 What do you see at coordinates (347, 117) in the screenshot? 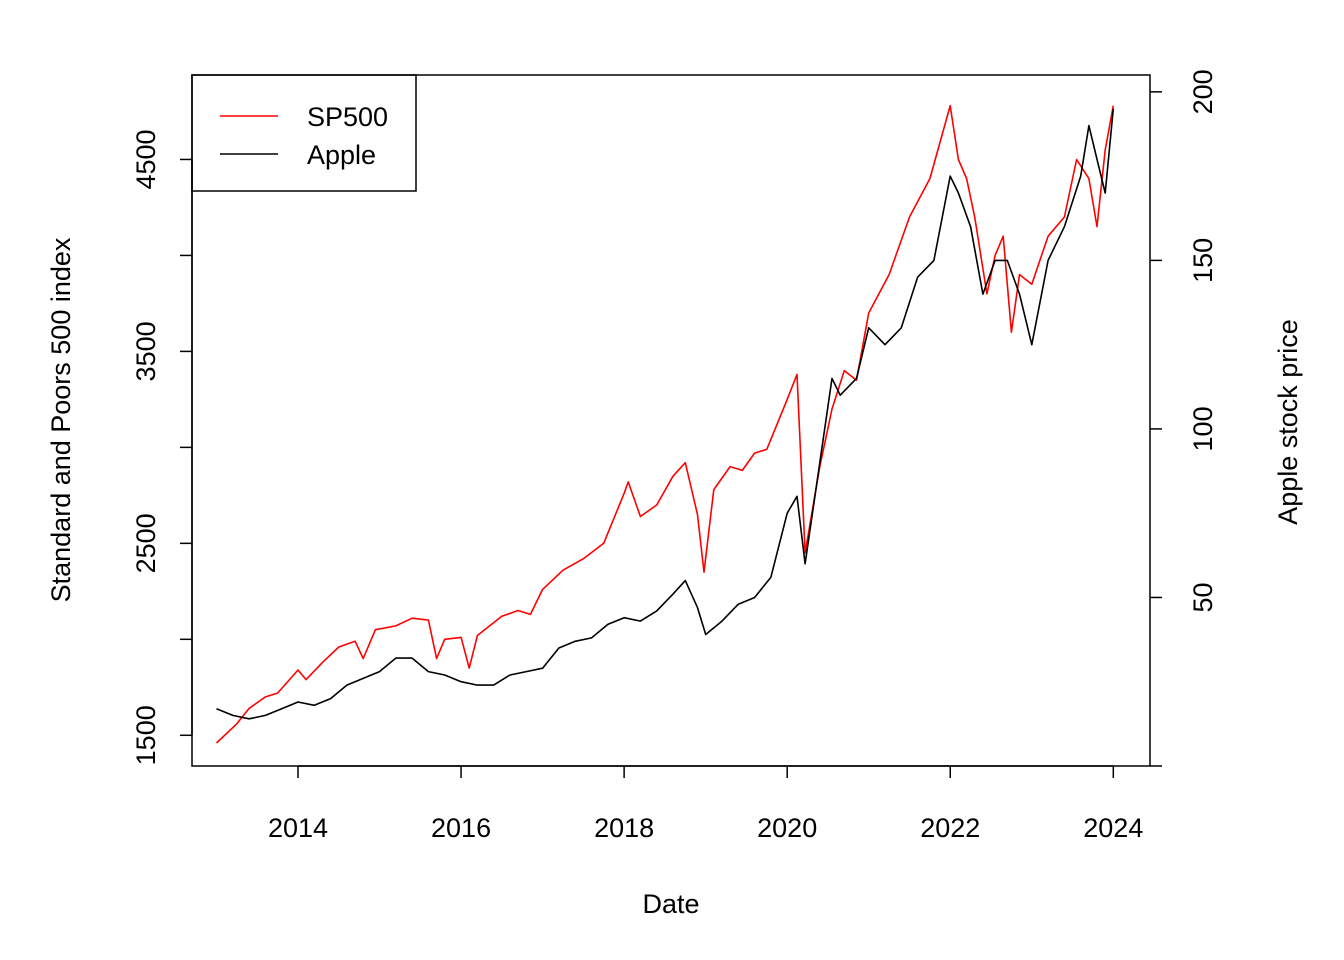
I see `legend-label-sp500: SP500` at bounding box center [347, 117].